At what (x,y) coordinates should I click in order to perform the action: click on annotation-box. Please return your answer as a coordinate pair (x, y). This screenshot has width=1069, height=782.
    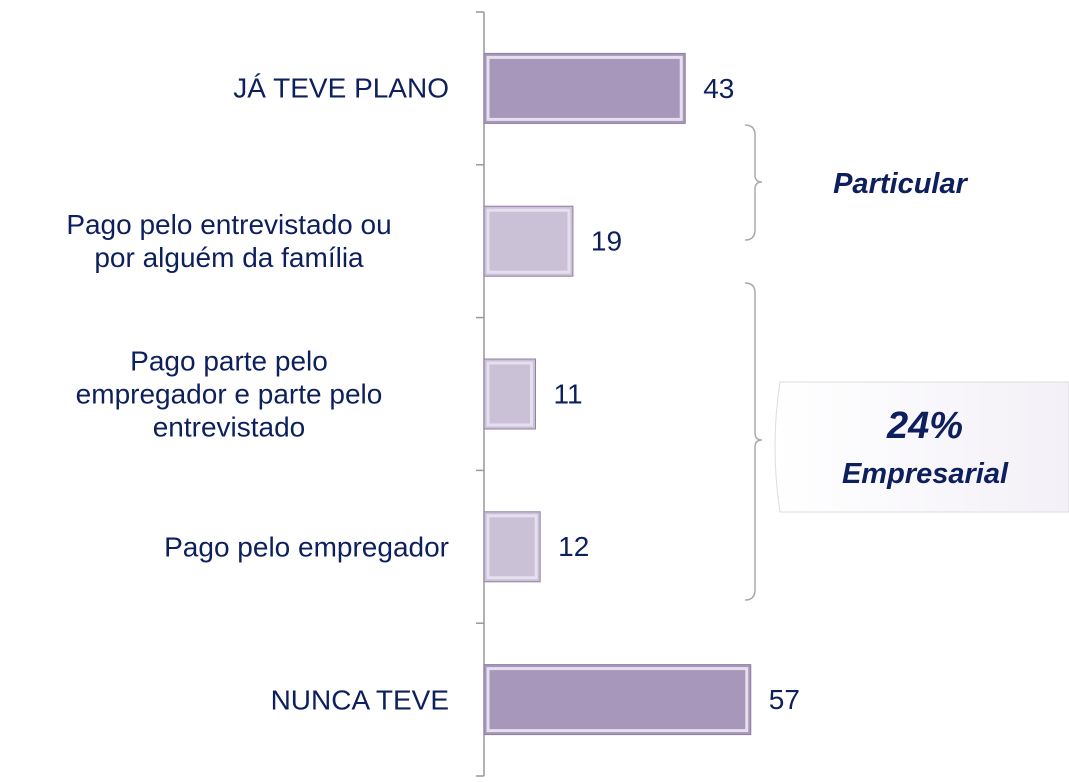
    Looking at the image, I should click on (921, 447).